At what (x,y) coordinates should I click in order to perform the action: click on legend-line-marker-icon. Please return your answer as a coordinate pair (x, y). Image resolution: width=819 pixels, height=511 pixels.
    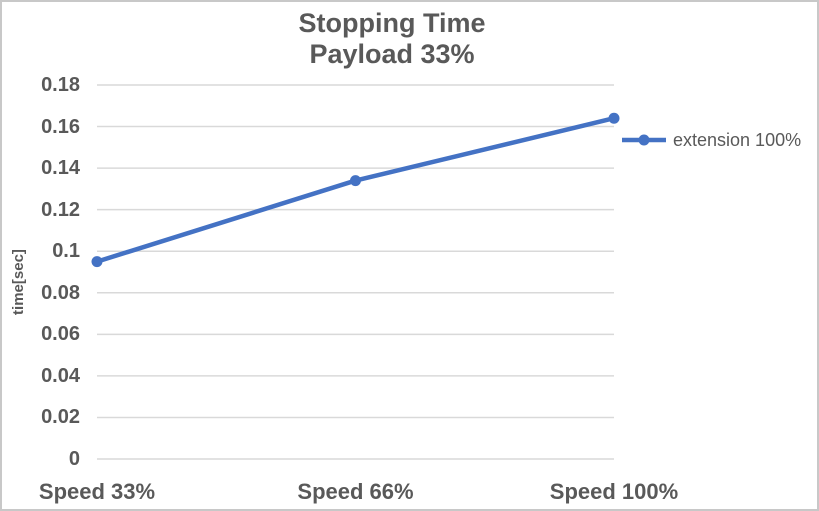
    Looking at the image, I should click on (644, 140).